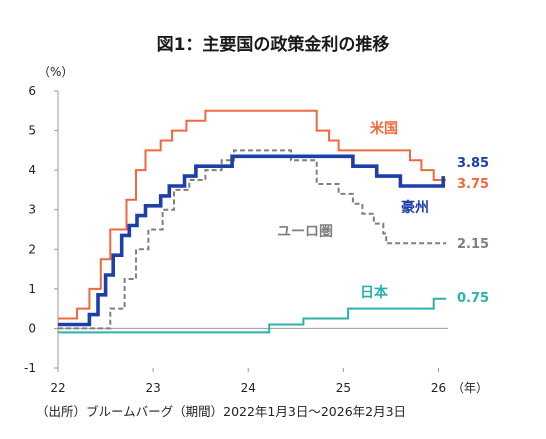  I want to click on y-tick-label: 4, so click(32, 170).